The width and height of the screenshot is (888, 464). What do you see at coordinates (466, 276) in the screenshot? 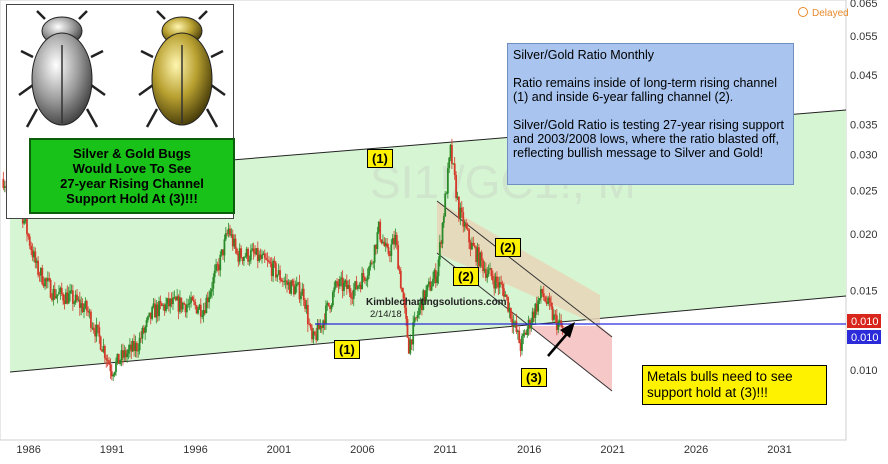
I see `label-channel-2-lower: (2)` at bounding box center [466, 276].